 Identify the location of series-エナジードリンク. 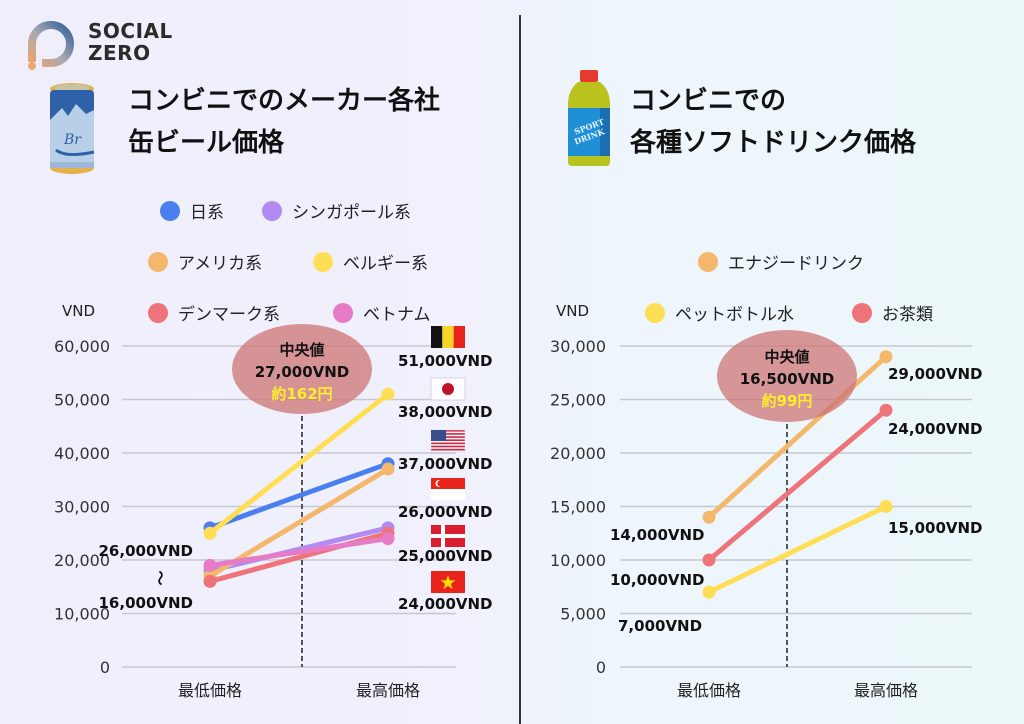
(797, 437).